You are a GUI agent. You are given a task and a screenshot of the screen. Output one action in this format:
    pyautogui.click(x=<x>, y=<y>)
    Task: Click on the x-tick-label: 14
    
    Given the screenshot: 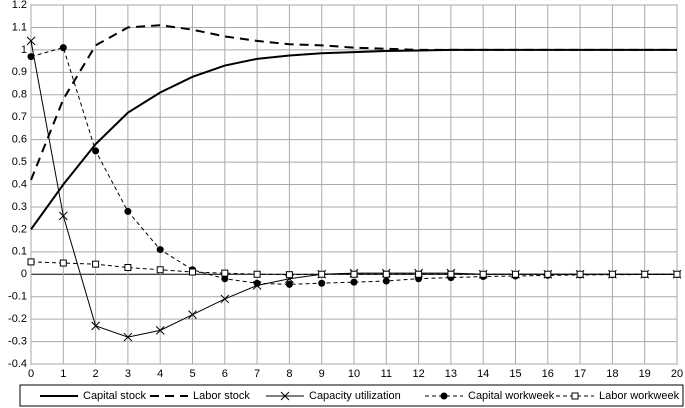 What is the action you would take?
    pyautogui.click(x=483, y=374)
    